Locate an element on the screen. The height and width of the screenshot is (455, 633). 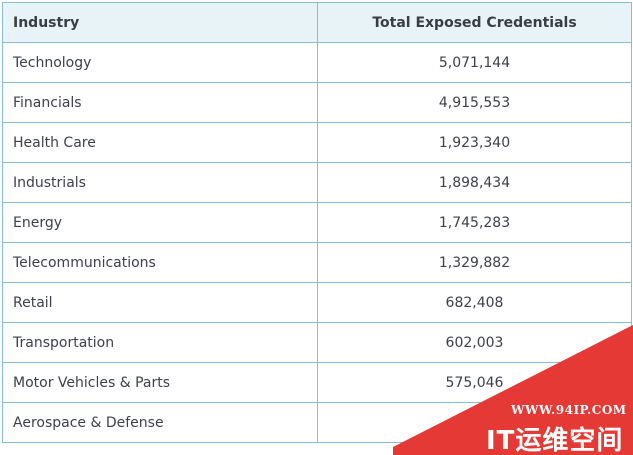
industry-cell: Motor Vehicles & Parts is located at coordinates (160, 382).